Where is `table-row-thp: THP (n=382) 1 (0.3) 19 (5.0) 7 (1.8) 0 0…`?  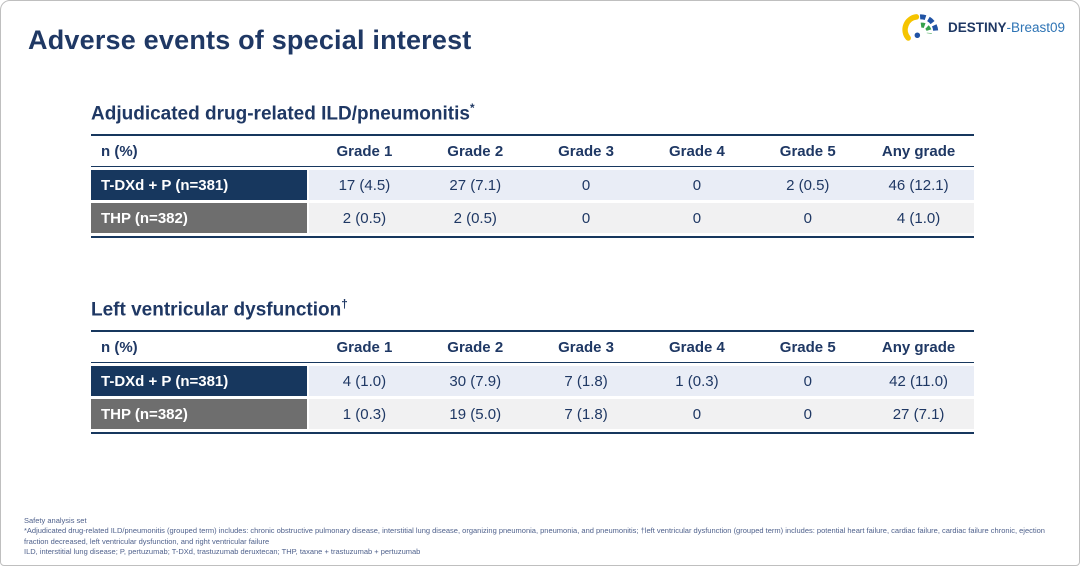
table-row-thp: THP (n=382) 1 (0.3) 19 (5.0) 7 (1.8) 0 0… is located at coordinates (532, 414).